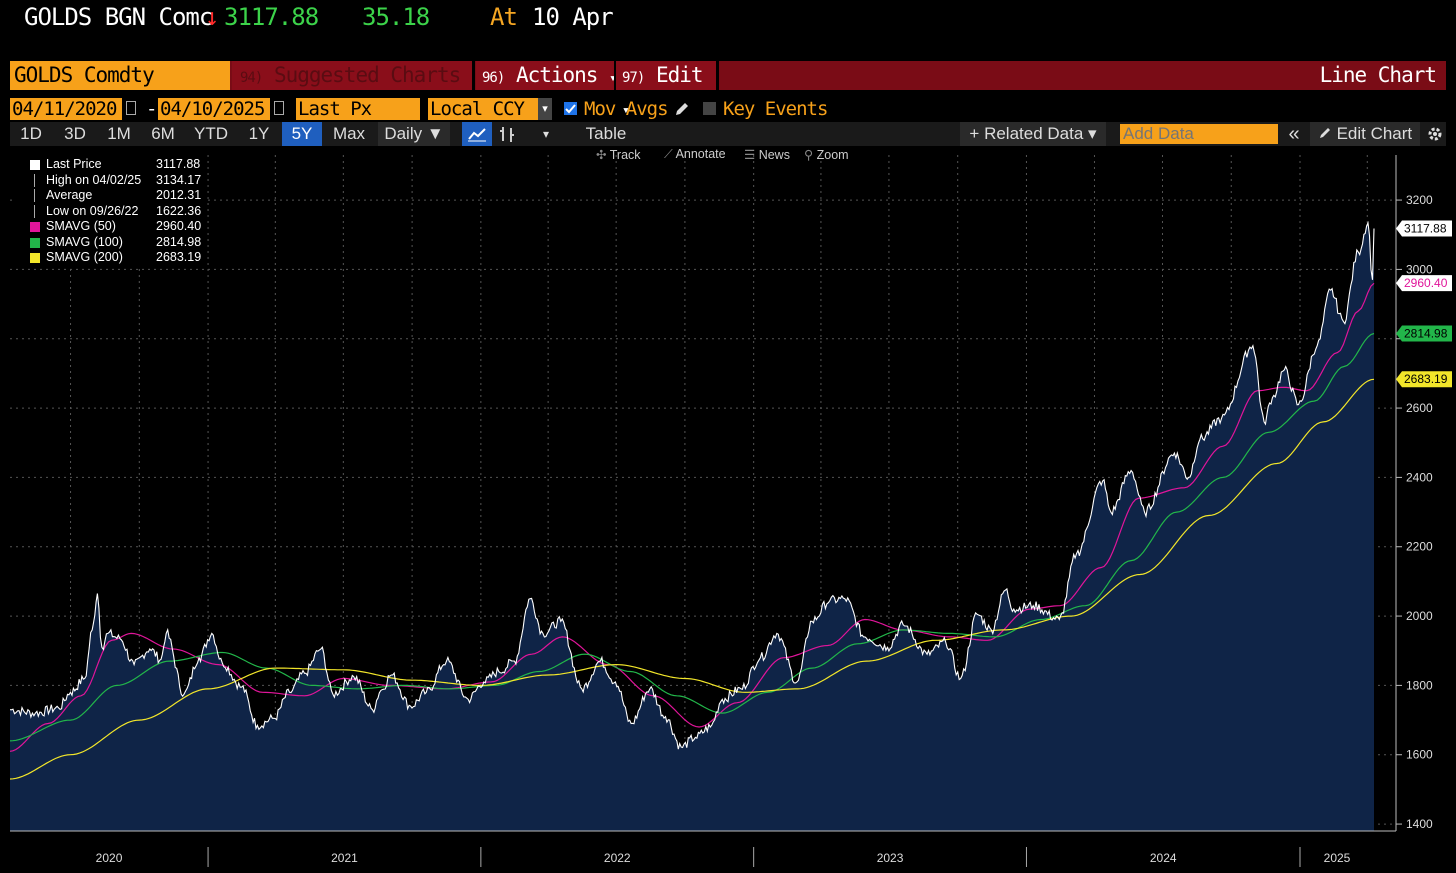  What do you see at coordinates (1337, 858) in the screenshot?
I see `x-tick-label: 2025` at bounding box center [1337, 858].